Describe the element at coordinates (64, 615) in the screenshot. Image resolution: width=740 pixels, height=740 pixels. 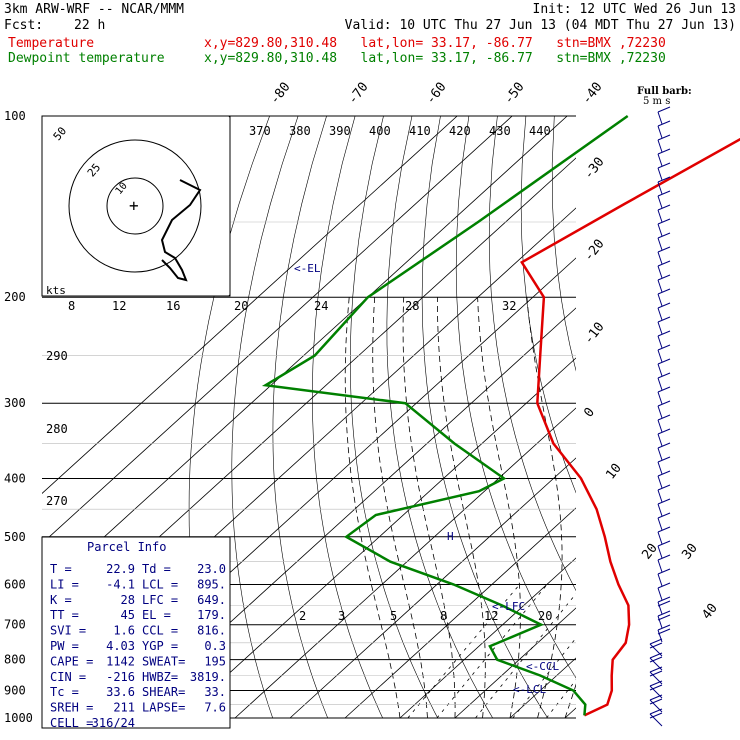
I see `parcel-info-key: TT =` at that location.